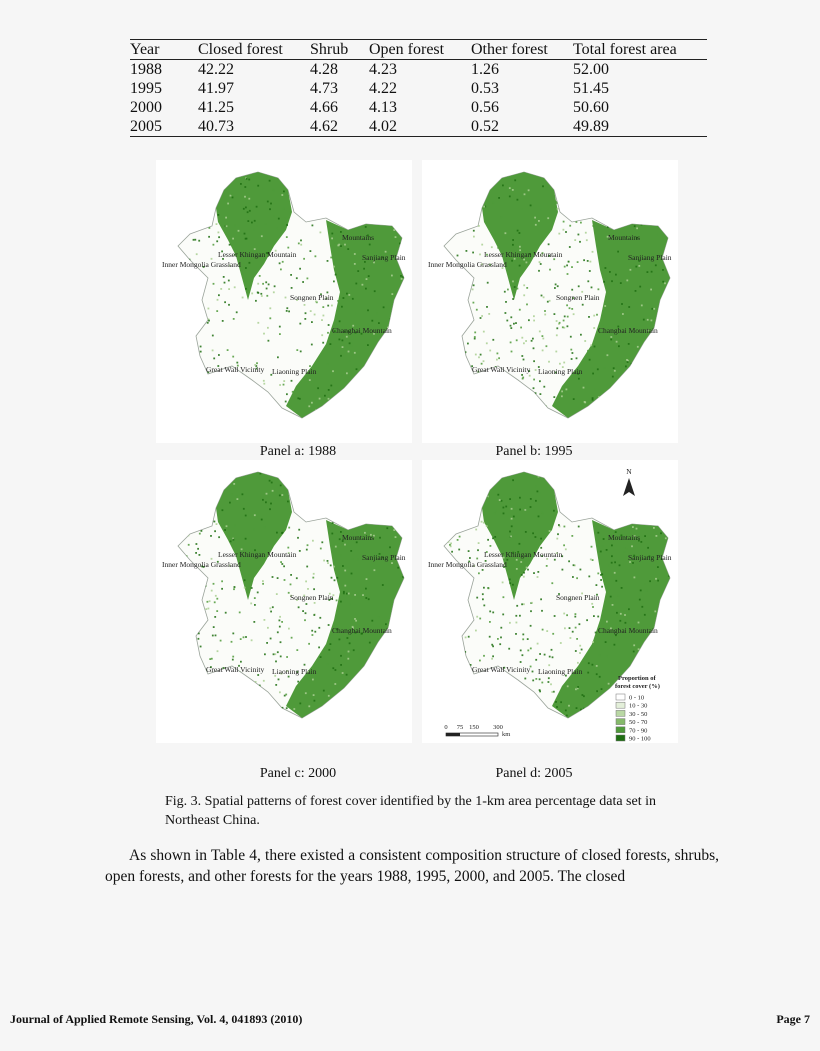  I want to click on legend-label: 90 - 100, so click(640, 739).